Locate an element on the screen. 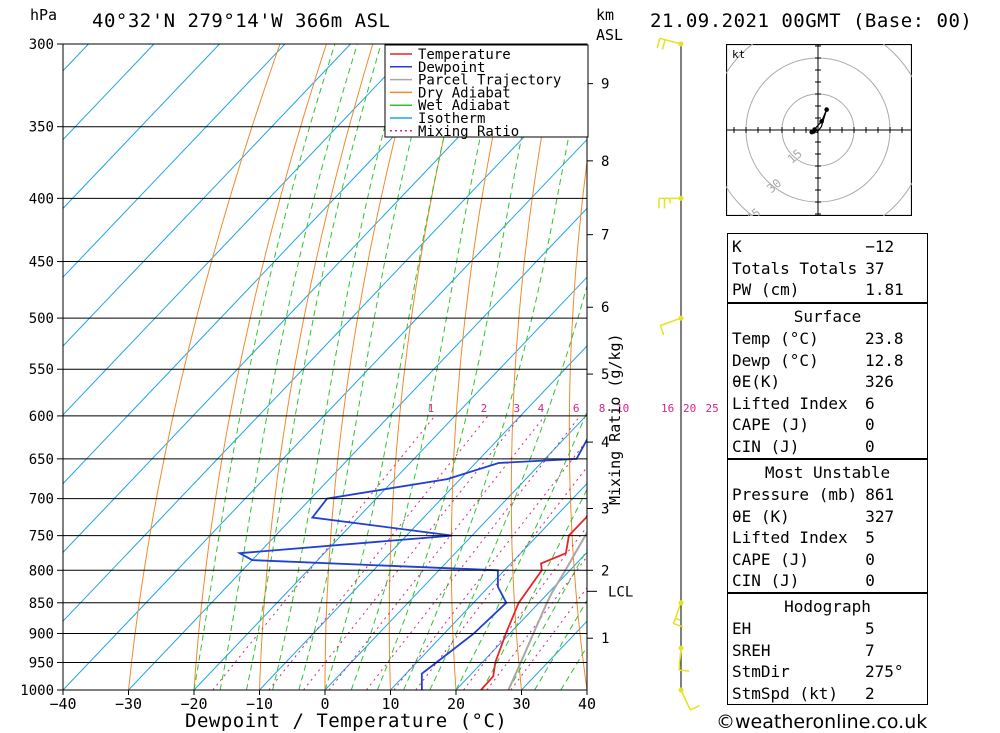 This screenshot has width=1000, height=733. pressure-tick-label: 600 is located at coordinates (41, 417).